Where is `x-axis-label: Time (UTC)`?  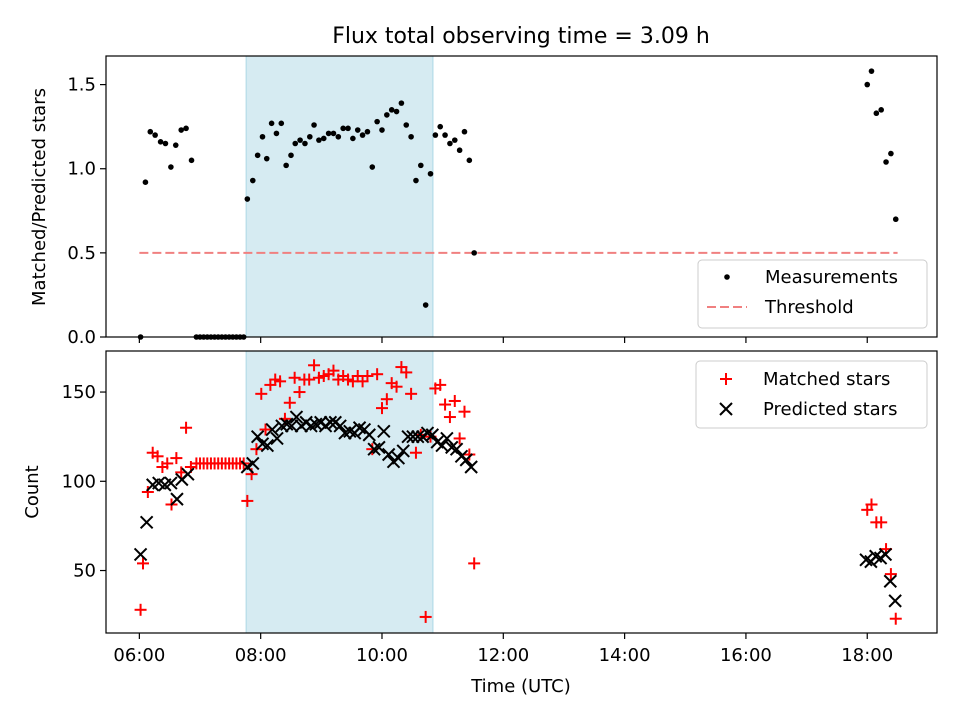
x-axis-label: Time (UTC) is located at coordinates (520, 686).